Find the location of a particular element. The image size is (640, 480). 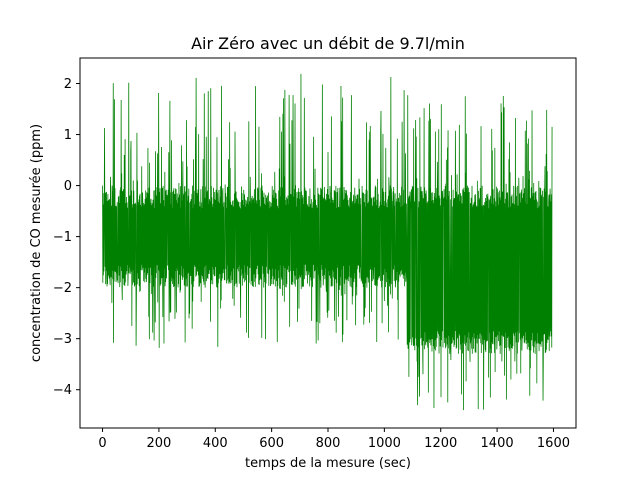

y-tick-label: 1 is located at coordinates (68, 135).